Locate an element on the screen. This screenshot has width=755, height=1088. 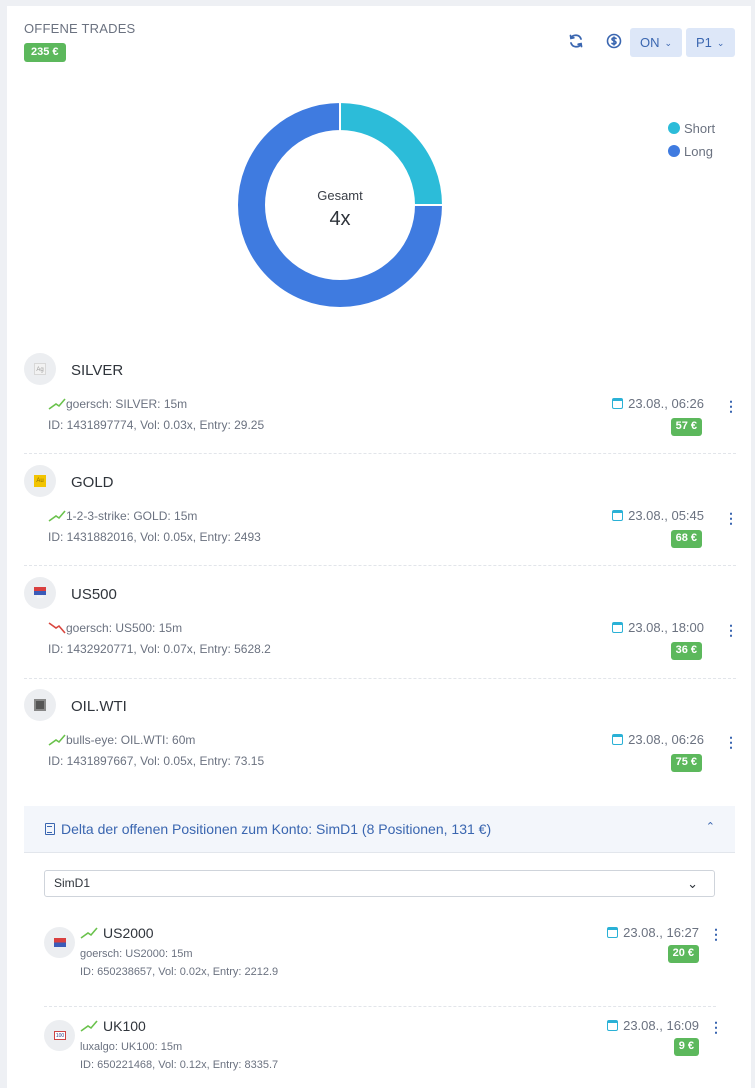
total-pnl-badge: 235 € is located at coordinates (45, 52).